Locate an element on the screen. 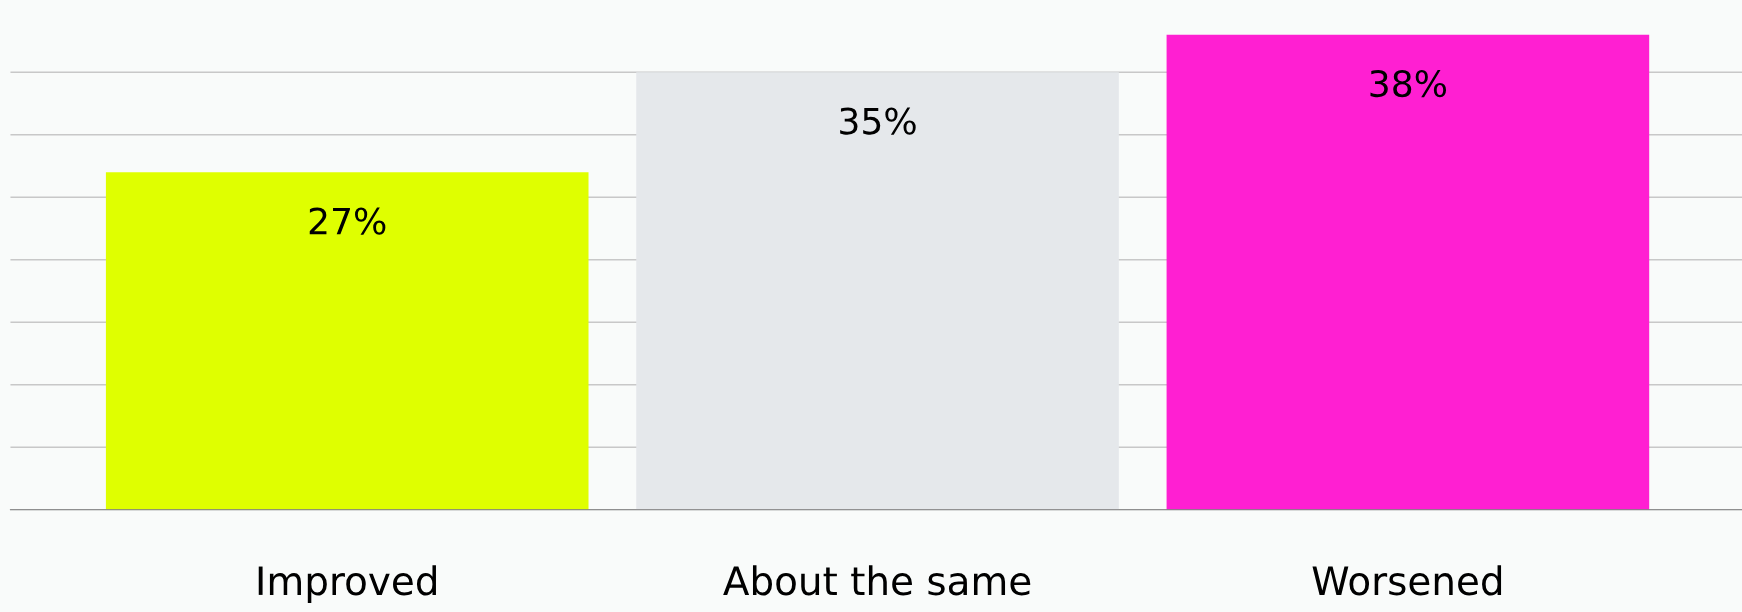 The image size is (1742, 612). x-tick-label: About the same is located at coordinates (877, 580).